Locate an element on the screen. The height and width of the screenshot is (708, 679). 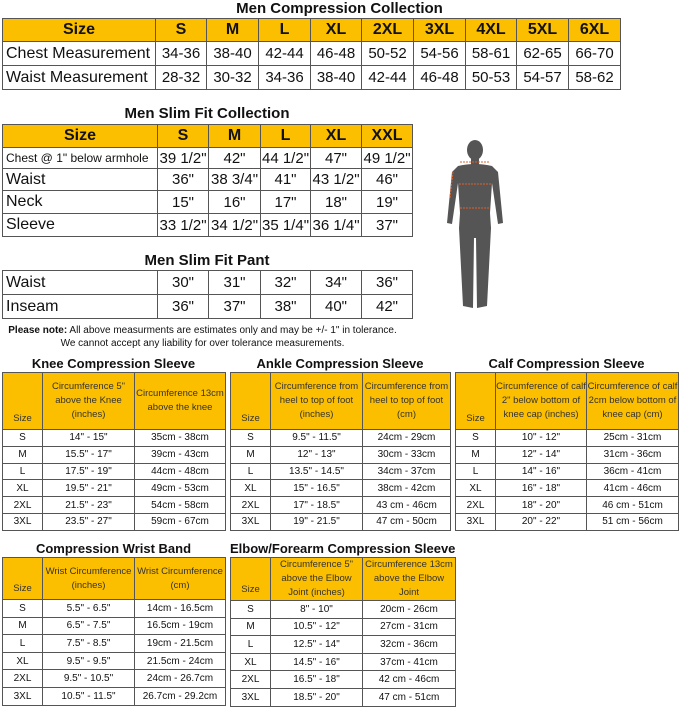
table-row: 2XL 16.5" - 18" 42 cm - 46cm is located at coordinates (343, 679).